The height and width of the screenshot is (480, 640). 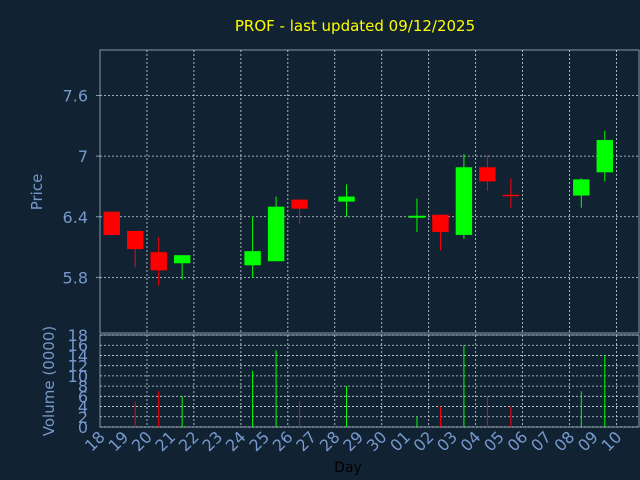 What do you see at coordinates (83, 417) in the screenshot?
I see `volume-tick-label: 2` at bounding box center [83, 417].